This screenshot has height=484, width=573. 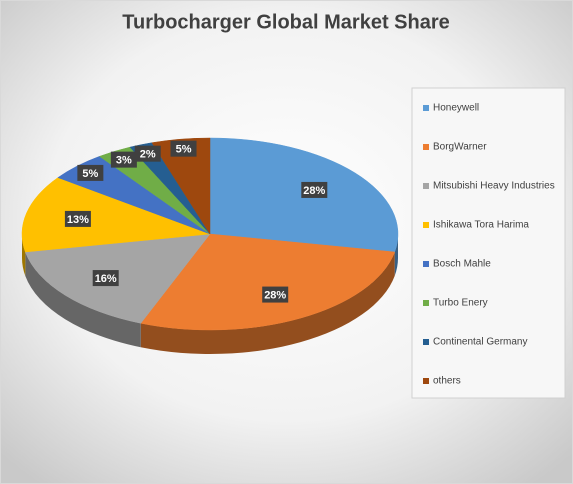 I want to click on legend-label: Honeywell, so click(x=456, y=108).